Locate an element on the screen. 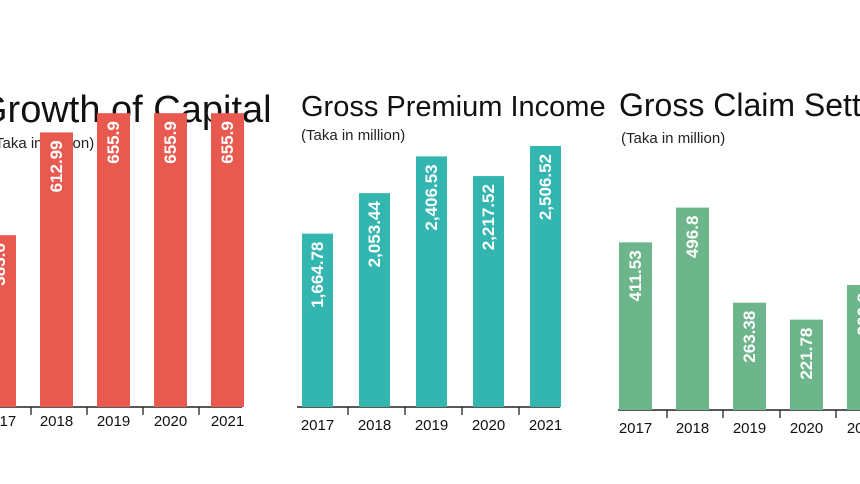  premium-x-tick-label: 2021 is located at coordinates (545, 425).